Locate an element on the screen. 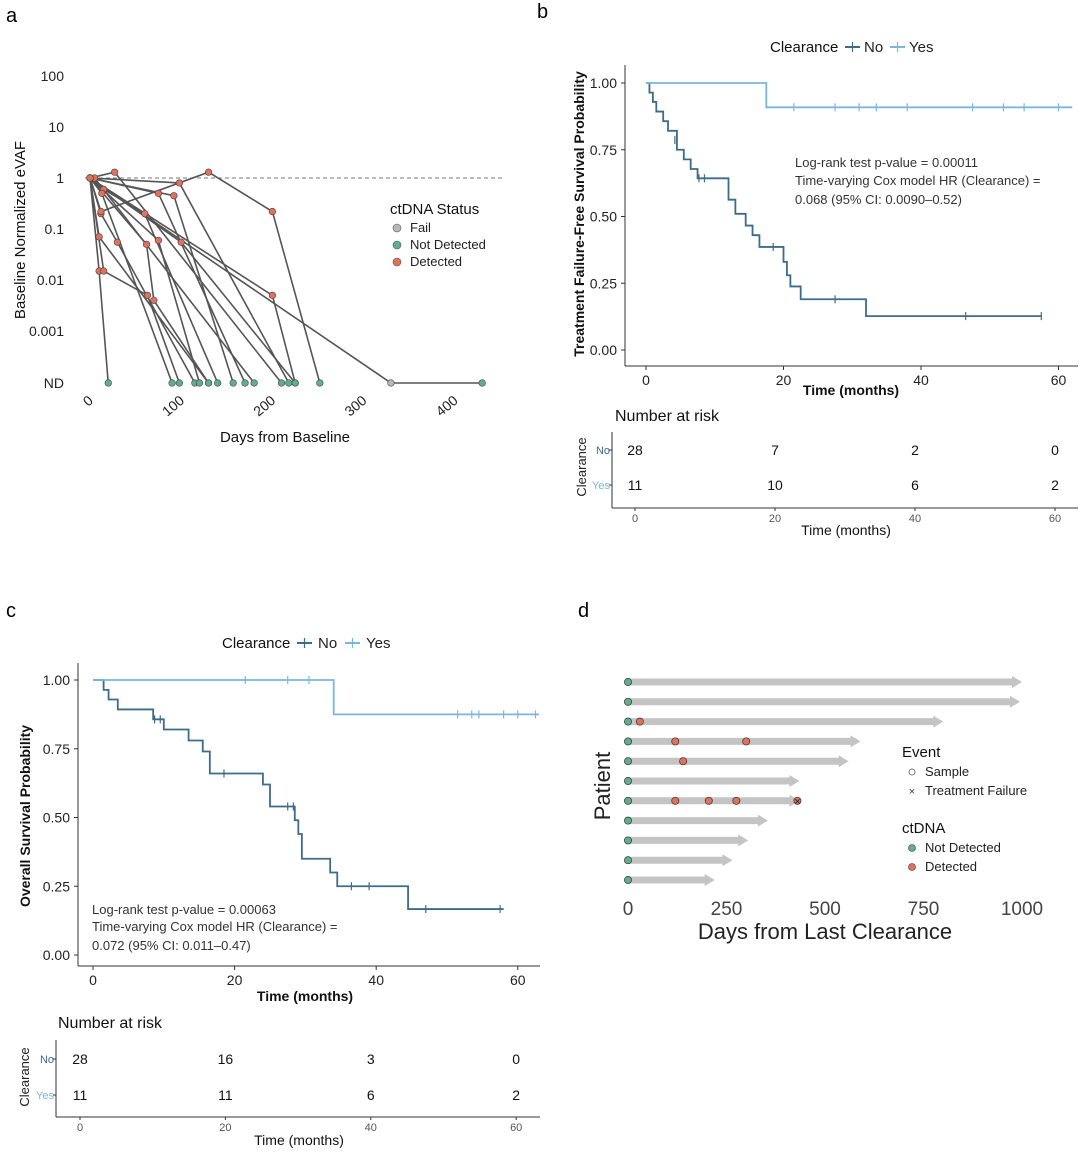 Image resolution: width=1080 pixels, height=1156 pixels. legend-label-fail: Fail is located at coordinates (420, 227).